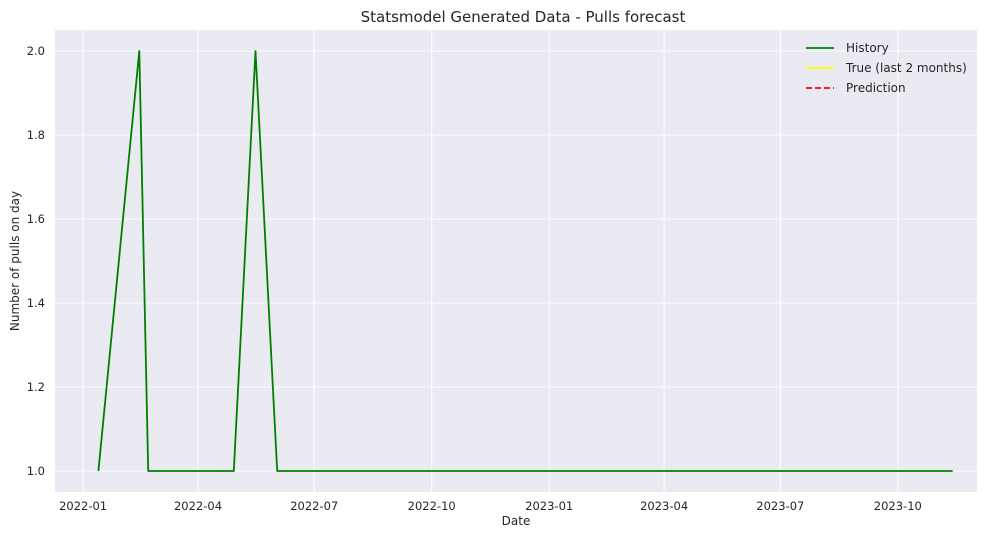 This screenshot has width=991, height=540. Describe the element at coordinates (876, 88) in the screenshot. I see `legend-label: Prediction` at that location.